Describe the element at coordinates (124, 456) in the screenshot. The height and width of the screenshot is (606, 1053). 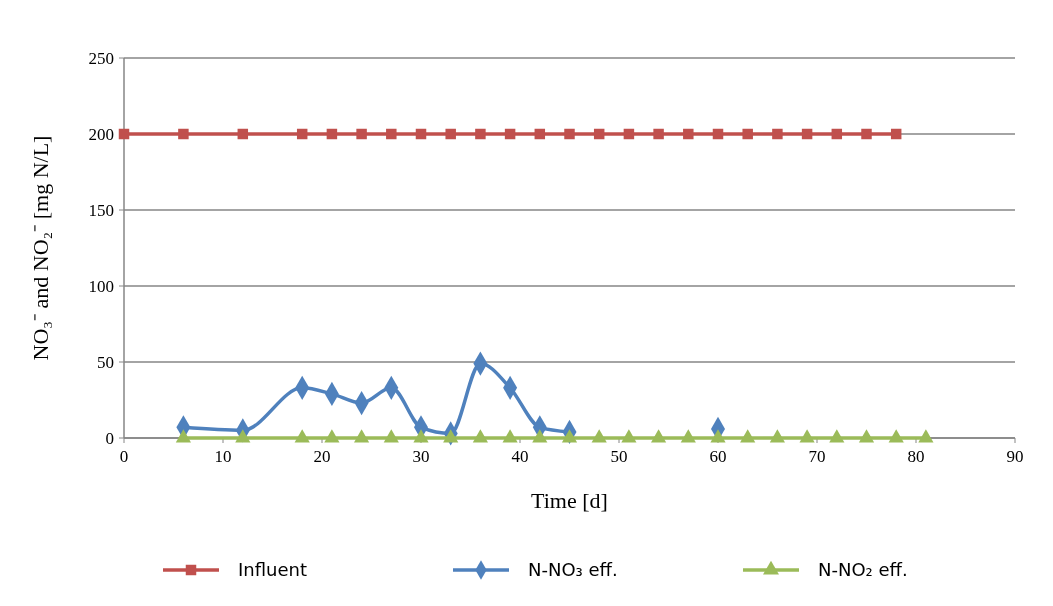
I see `x-tick-label: 0` at that location.